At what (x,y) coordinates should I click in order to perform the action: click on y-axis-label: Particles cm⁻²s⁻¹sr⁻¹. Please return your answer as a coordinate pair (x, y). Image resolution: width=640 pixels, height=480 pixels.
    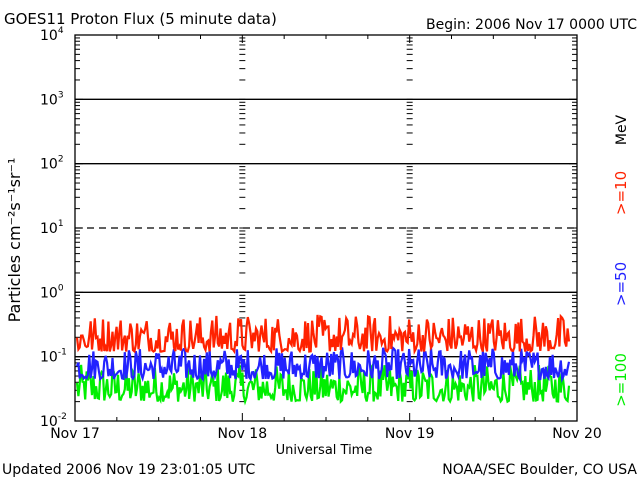
    Looking at the image, I should click on (14, 240).